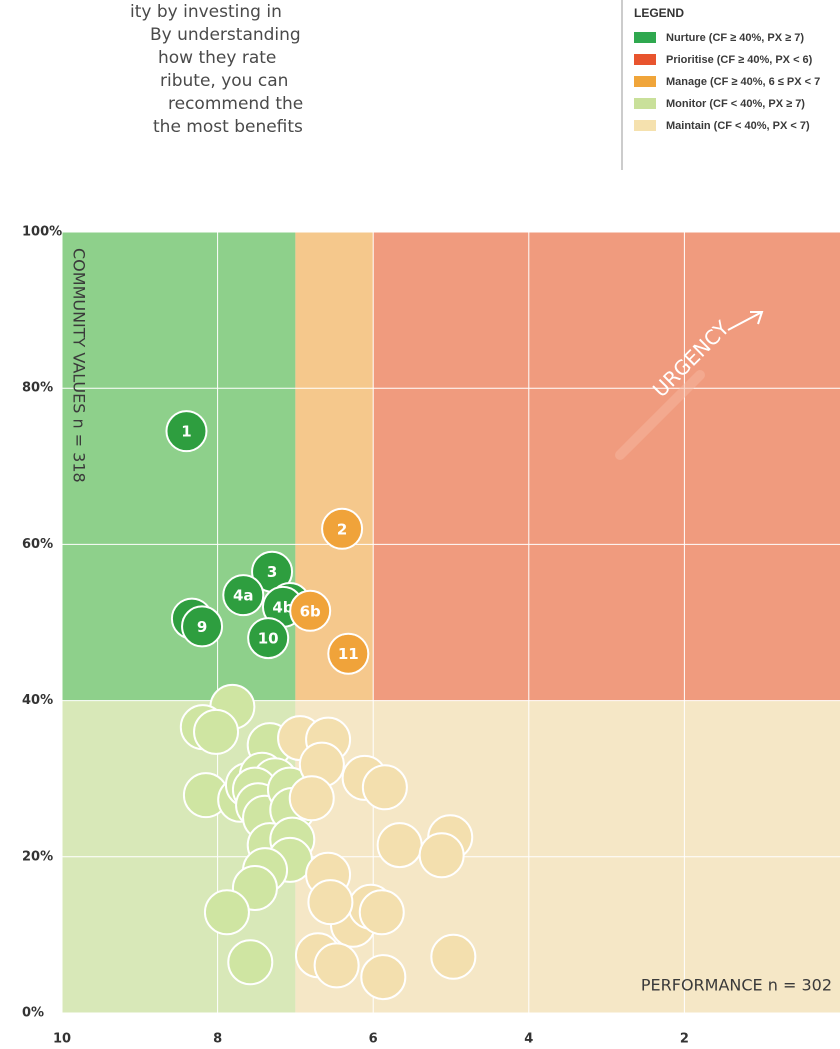 Image resolution: width=840 pixels, height=1049 pixels. What do you see at coordinates (739, 60) in the screenshot?
I see `legend-label: Prioritise (CF ≥ 40%, PX < 6)` at bounding box center [739, 60].